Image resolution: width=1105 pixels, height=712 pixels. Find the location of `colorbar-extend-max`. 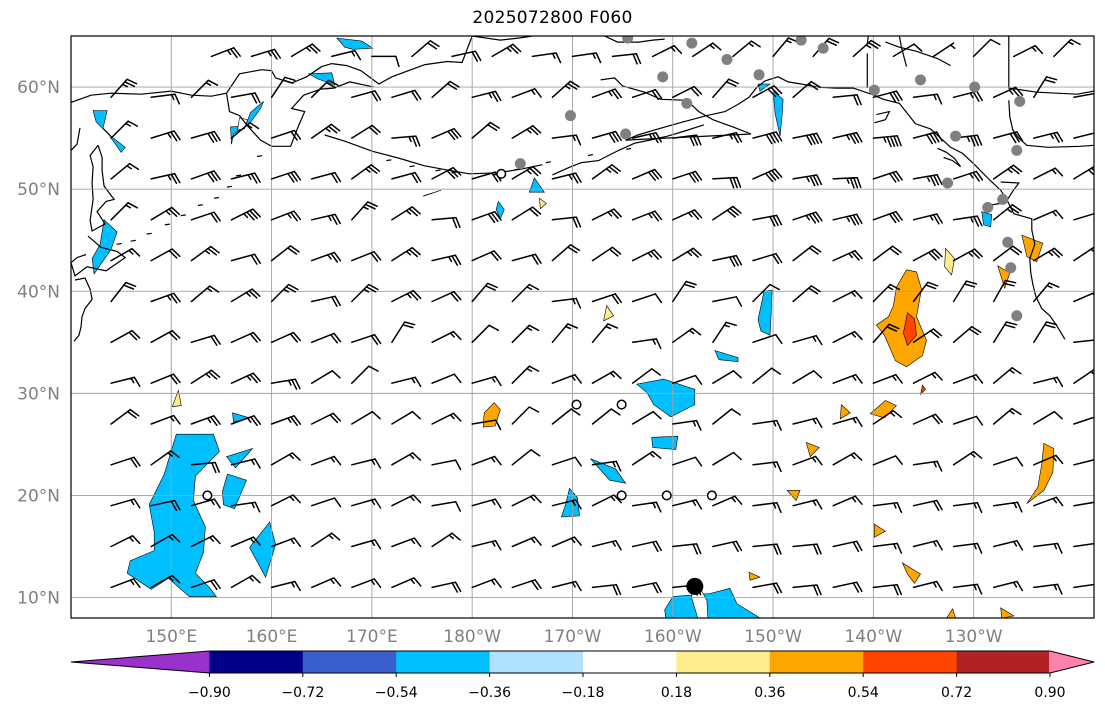

colorbar-extend-max is located at coordinates (1071, 662).